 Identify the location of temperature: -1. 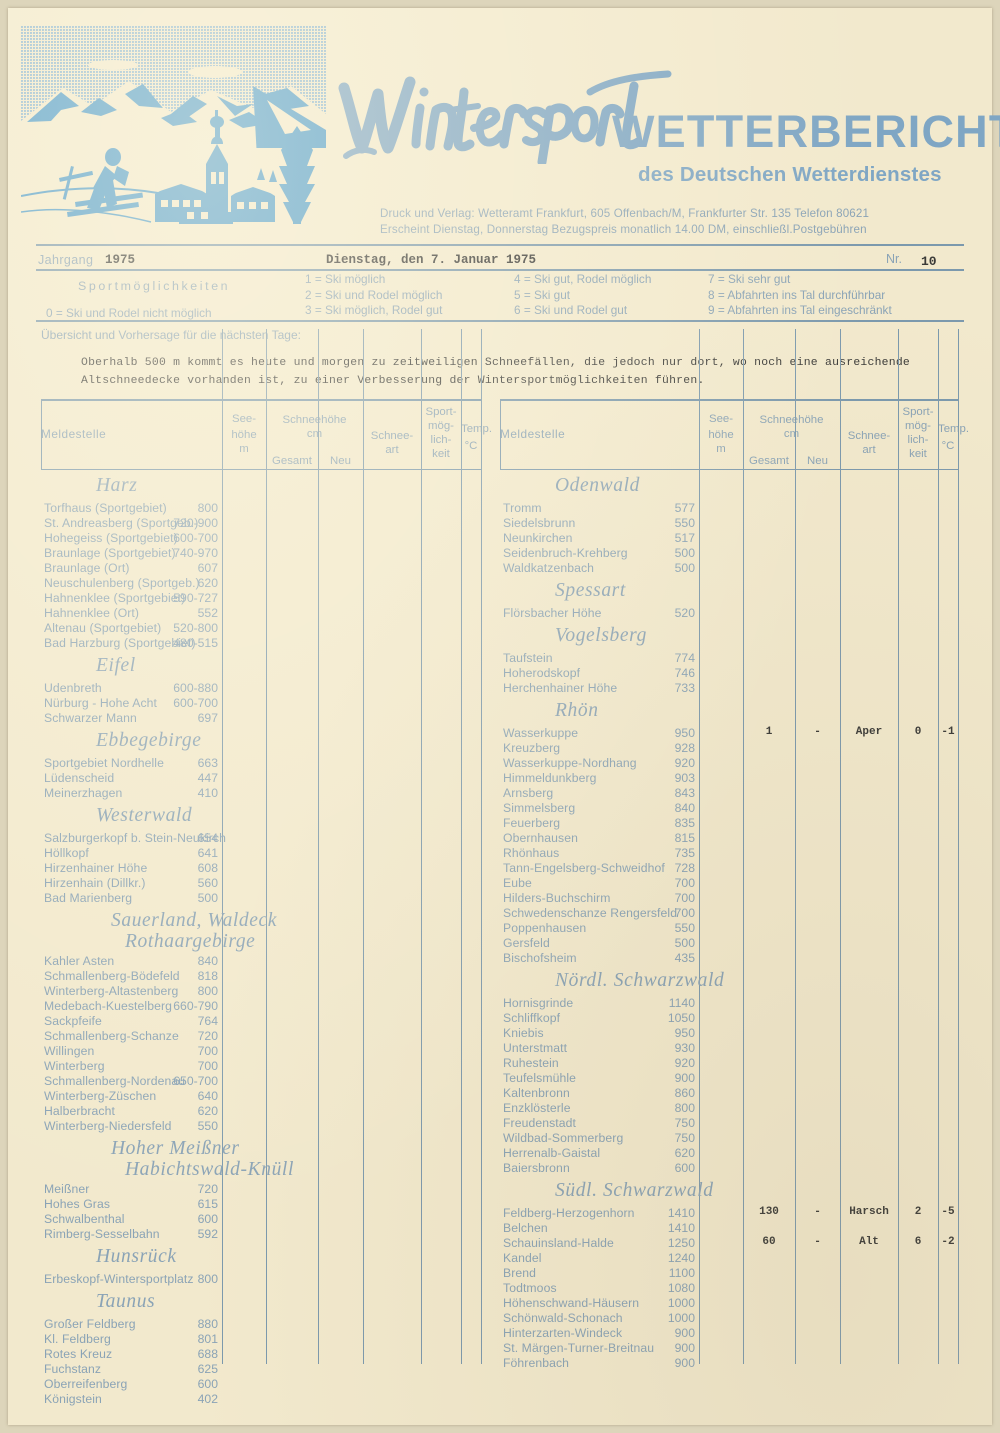
(948, 732).